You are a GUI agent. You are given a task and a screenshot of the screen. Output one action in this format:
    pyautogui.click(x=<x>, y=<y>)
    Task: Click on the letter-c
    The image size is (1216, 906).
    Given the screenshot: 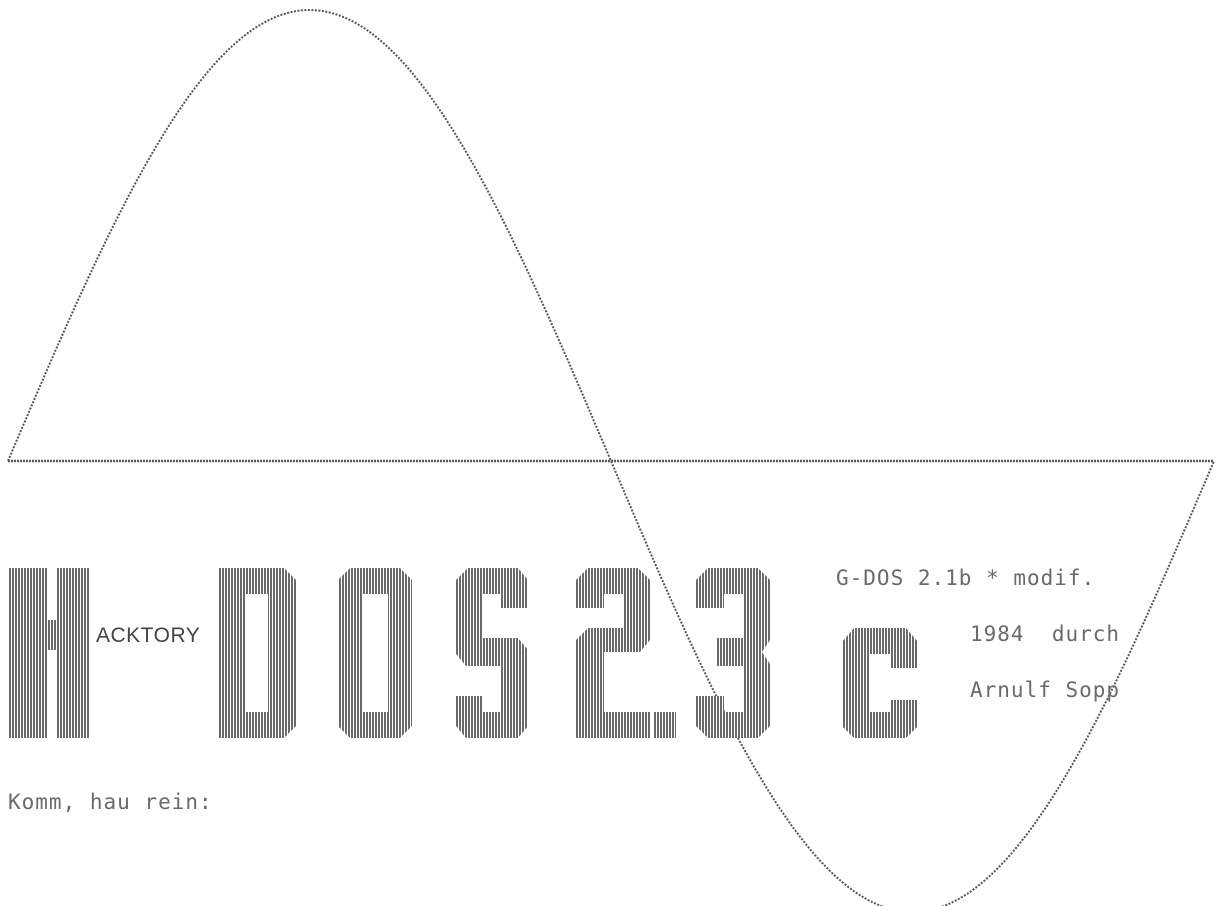 What is the action you would take?
    pyautogui.click(x=880, y=683)
    